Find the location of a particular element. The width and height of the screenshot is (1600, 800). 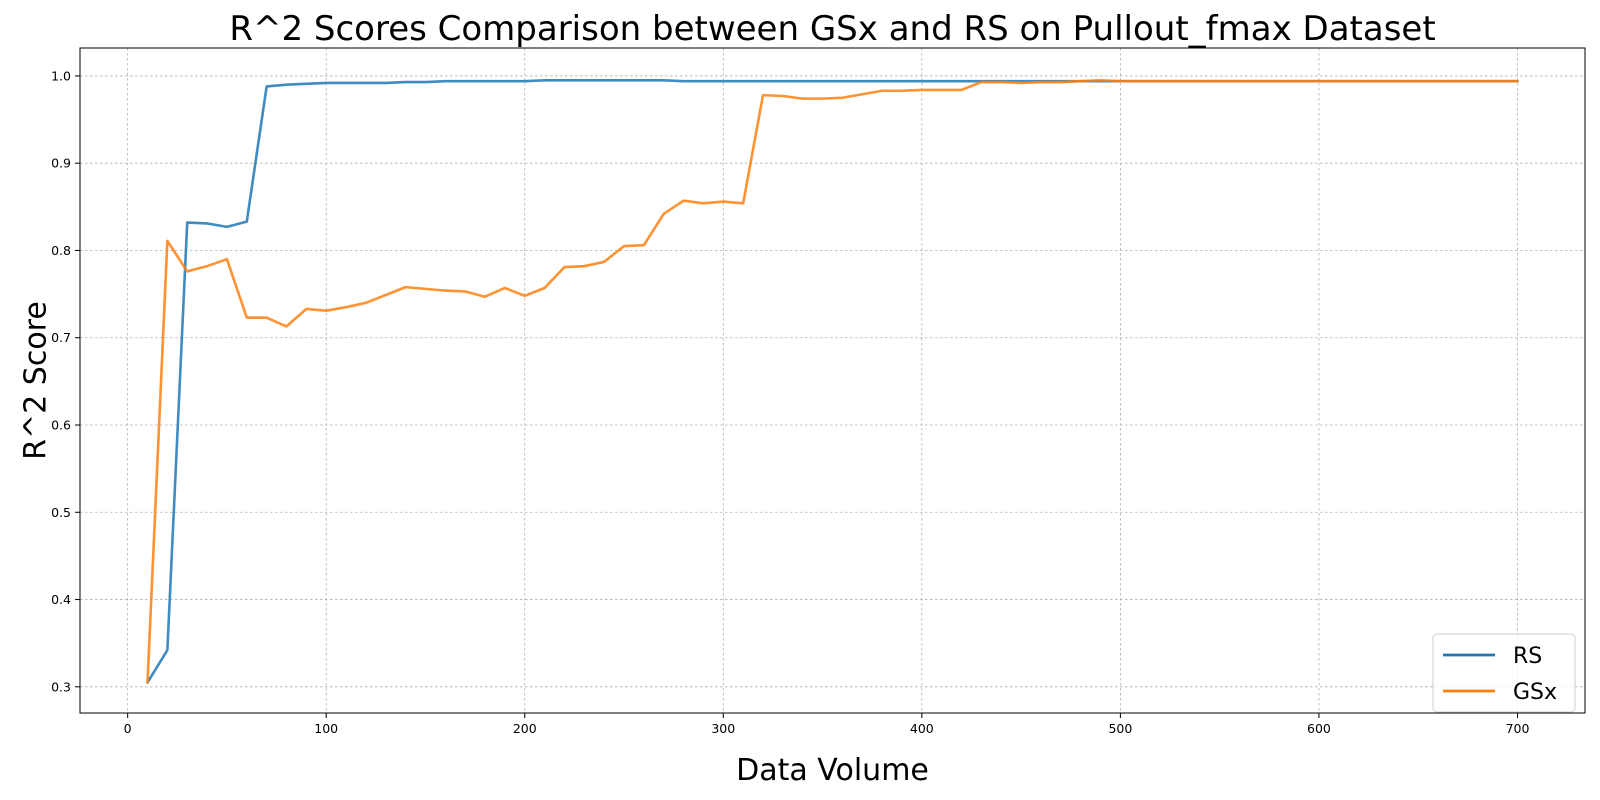

y-tick-label: 0.4 is located at coordinates (61, 599).